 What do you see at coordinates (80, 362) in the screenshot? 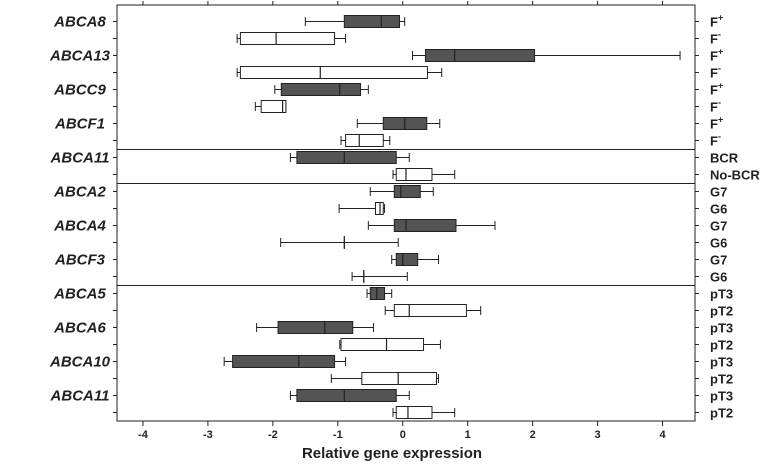
I see `gene-label: ABCA10` at bounding box center [80, 362].